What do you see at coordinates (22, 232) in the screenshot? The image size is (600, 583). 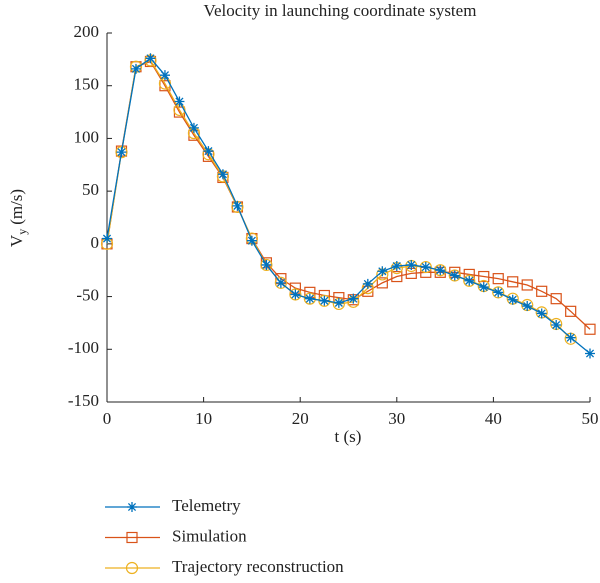 I see `y-label-subscript: y` at bounding box center [22, 232].